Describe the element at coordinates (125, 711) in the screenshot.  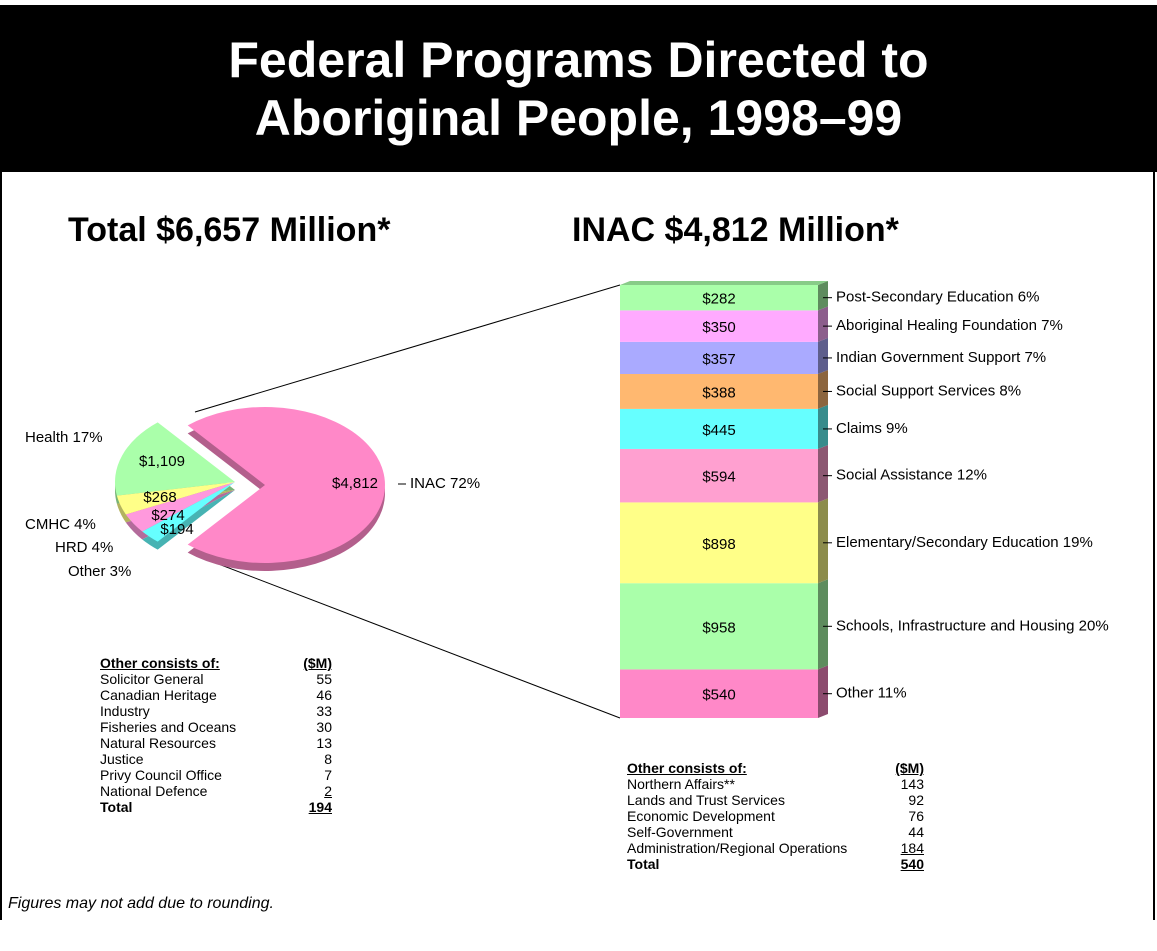
I see `table-cell: Industry` at that location.